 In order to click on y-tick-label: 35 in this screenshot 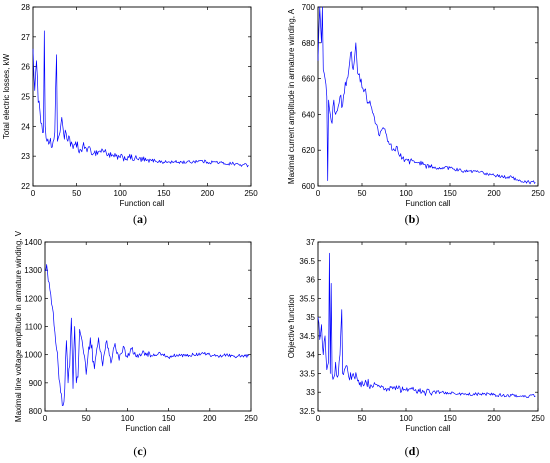, I will do `click(310, 317)`.